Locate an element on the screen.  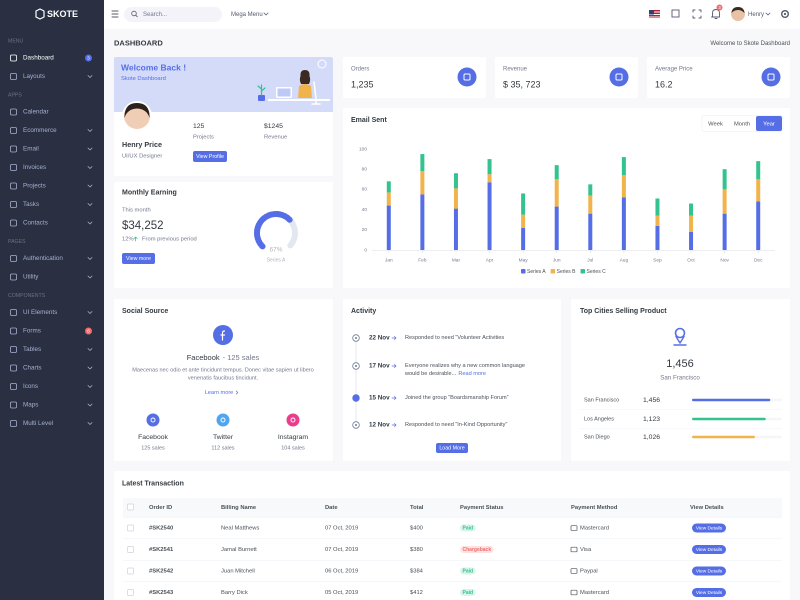
stat-label: Revenue is located at coordinates (515, 70).